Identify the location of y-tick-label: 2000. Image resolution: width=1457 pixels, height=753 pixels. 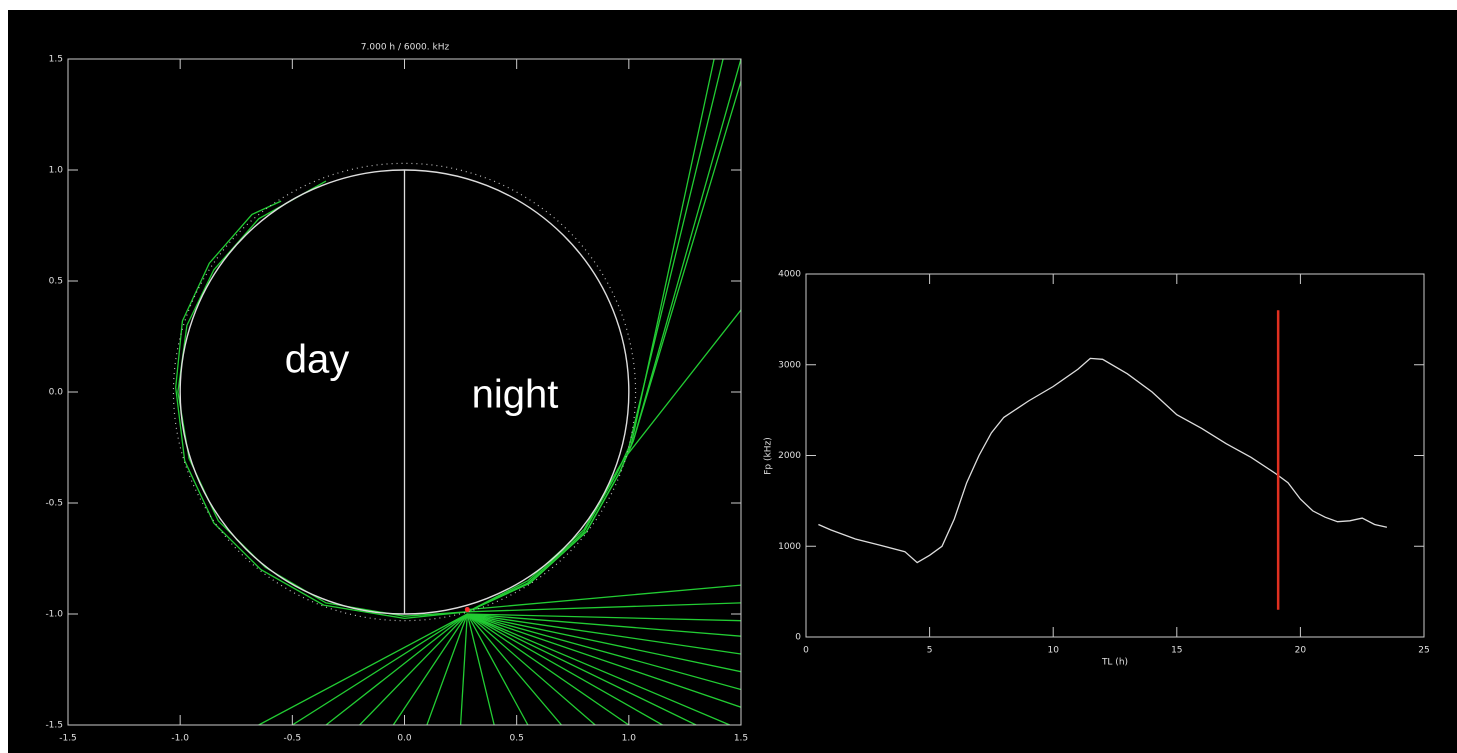
(789, 456).